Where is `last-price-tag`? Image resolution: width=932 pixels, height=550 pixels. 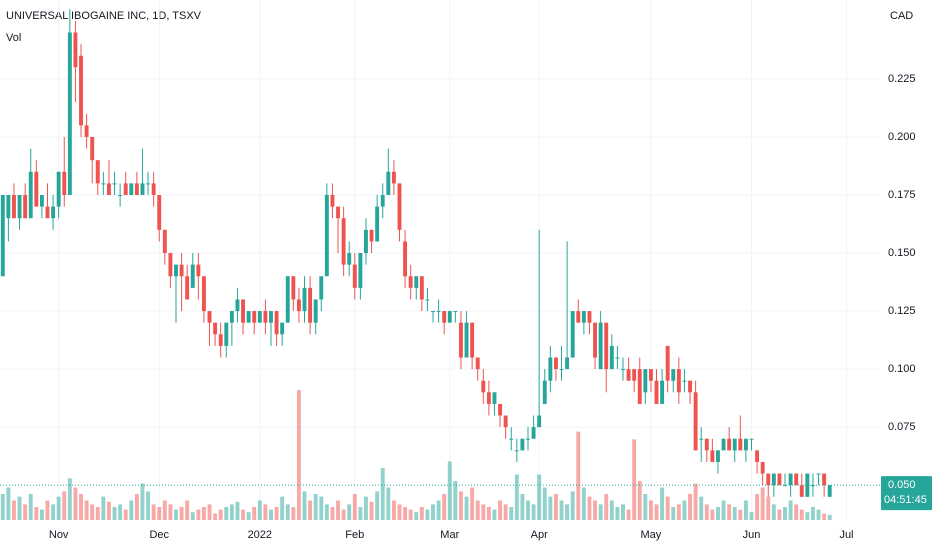
last-price-tag is located at coordinates (906, 493).